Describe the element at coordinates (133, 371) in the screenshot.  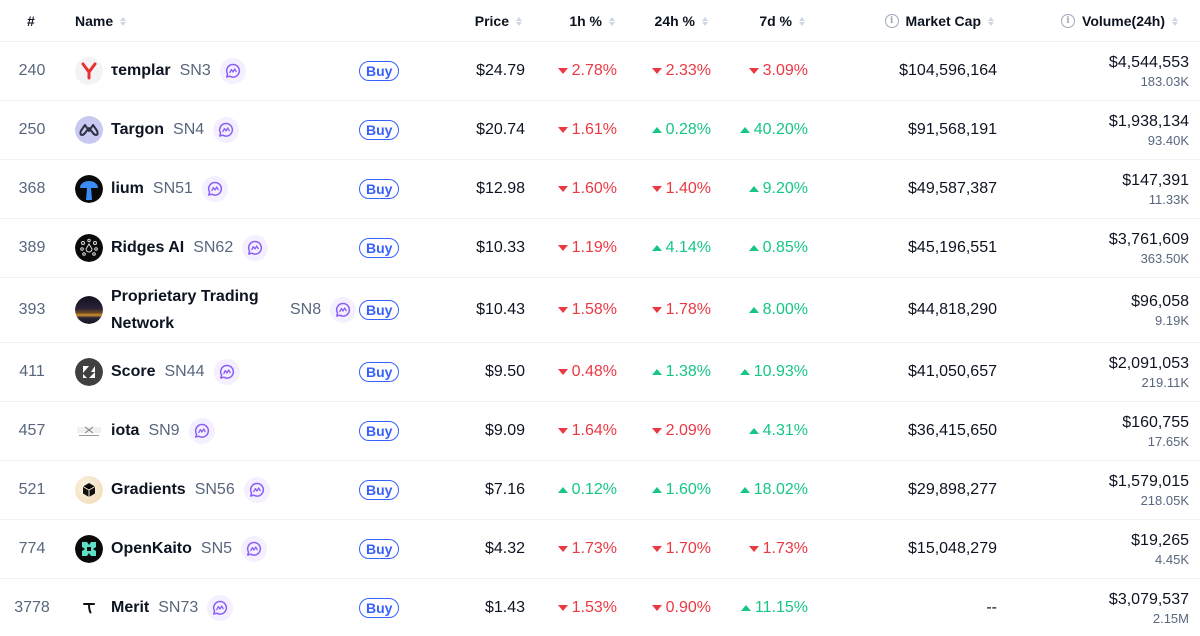
I see `coin-name: Score` at that location.